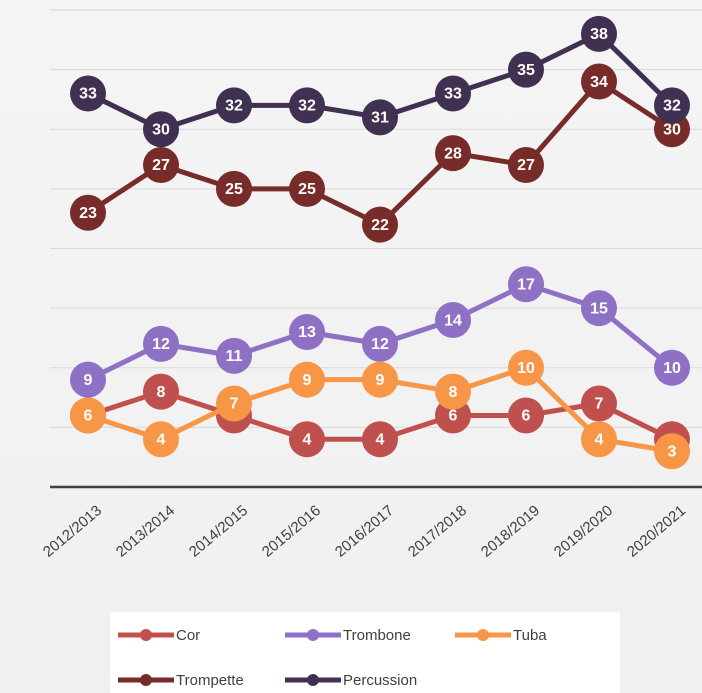 The width and height of the screenshot is (702, 693). Describe the element at coordinates (210, 680) in the screenshot. I see `legend-label: Trompette` at that location.